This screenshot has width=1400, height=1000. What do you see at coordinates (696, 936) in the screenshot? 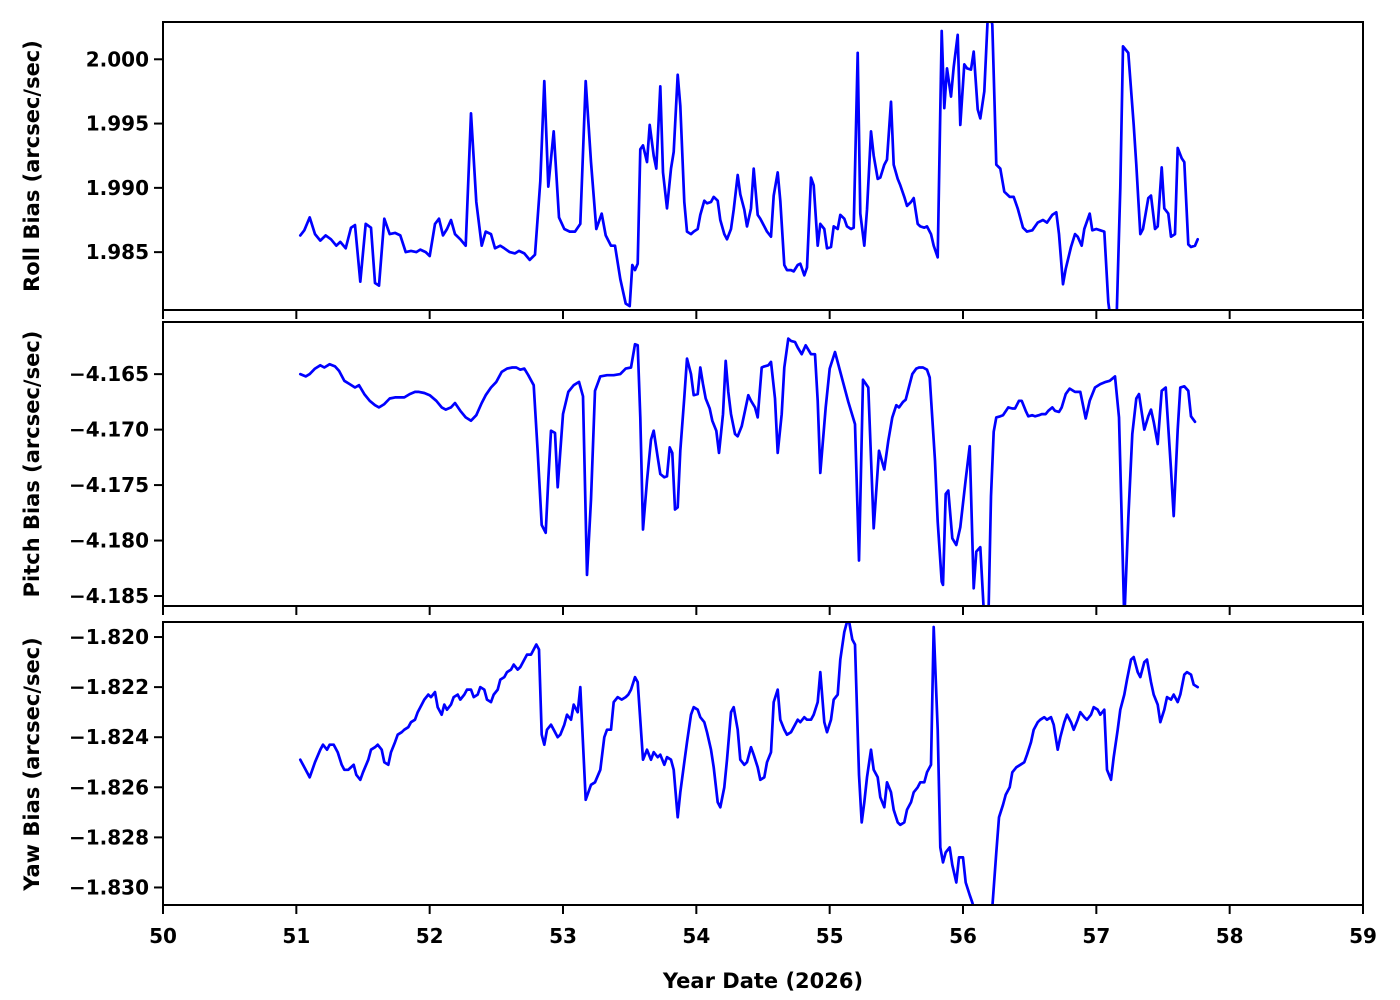
I see `x-tick-label: 54` at bounding box center [696, 936].